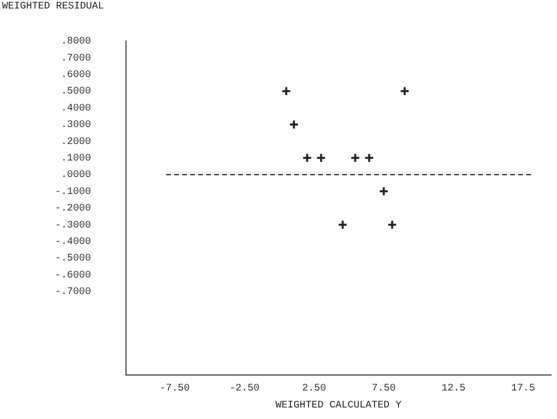 The width and height of the screenshot is (557, 419). What do you see at coordinates (73, 276) in the screenshot?
I see `y-tick-label: -.6000` at bounding box center [73, 276].